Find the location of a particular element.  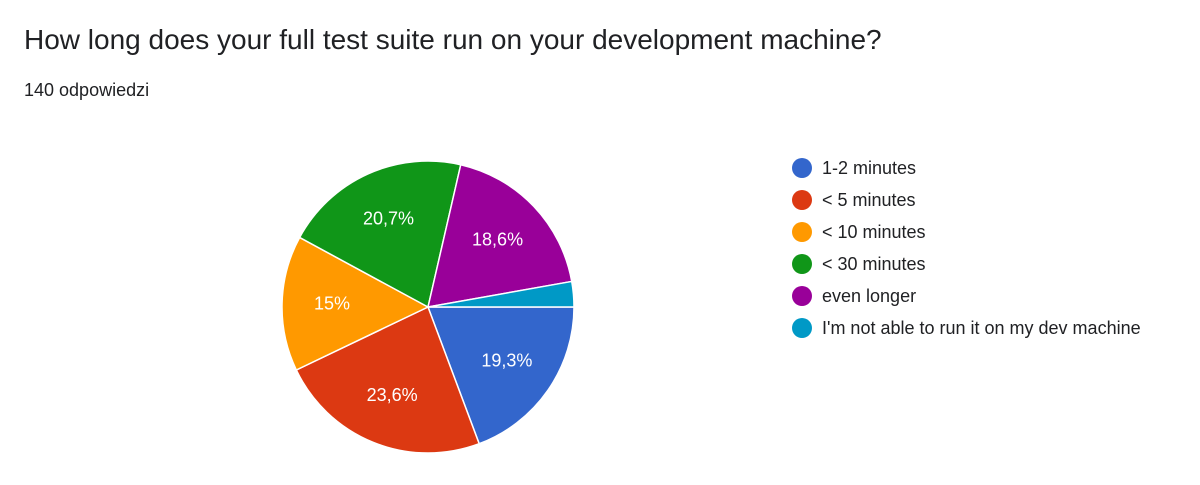

response-count: 140 odpowiedzi is located at coordinates (87, 90).